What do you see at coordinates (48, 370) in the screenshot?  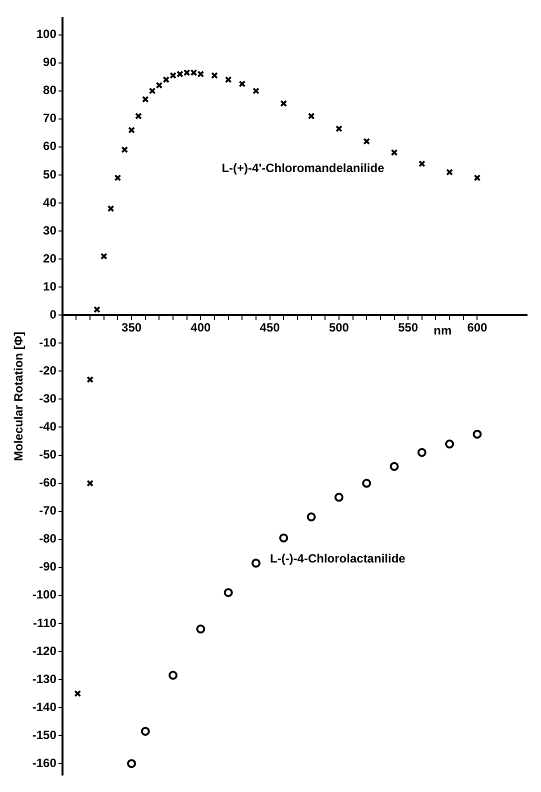 I see `y-tick-label: -20` at bounding box center [48, 370].